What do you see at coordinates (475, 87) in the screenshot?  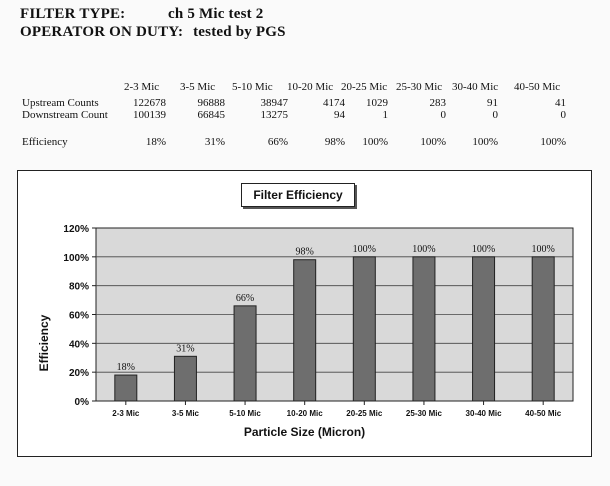 I see `column-header: 30-40 Mic` at bounding box center [475, 87].